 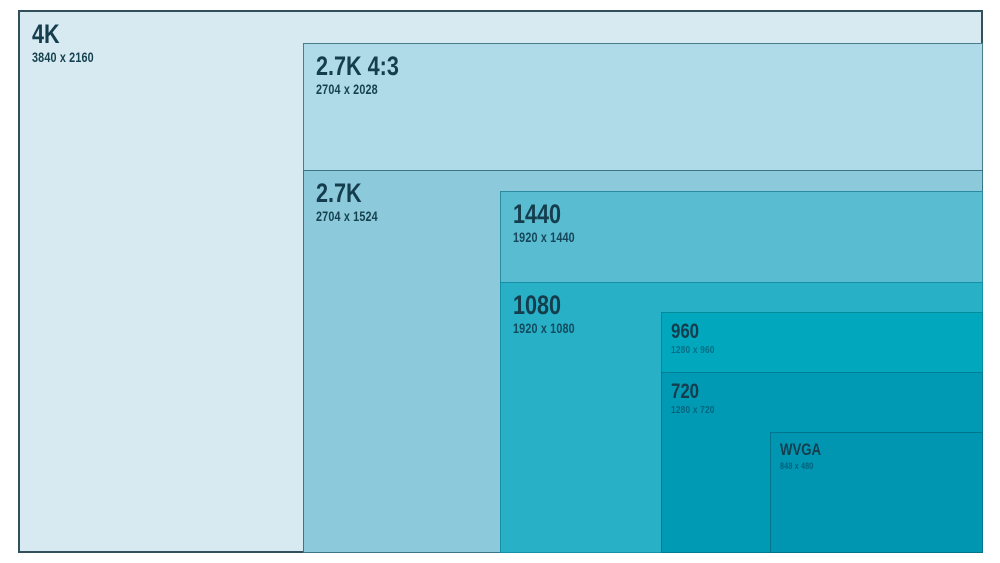 What do you see at coordinates (876, 452) in the screenshot?
I see `resolution-label-wvga: WVGA 848 x 480` at bounding box center [876, 452].